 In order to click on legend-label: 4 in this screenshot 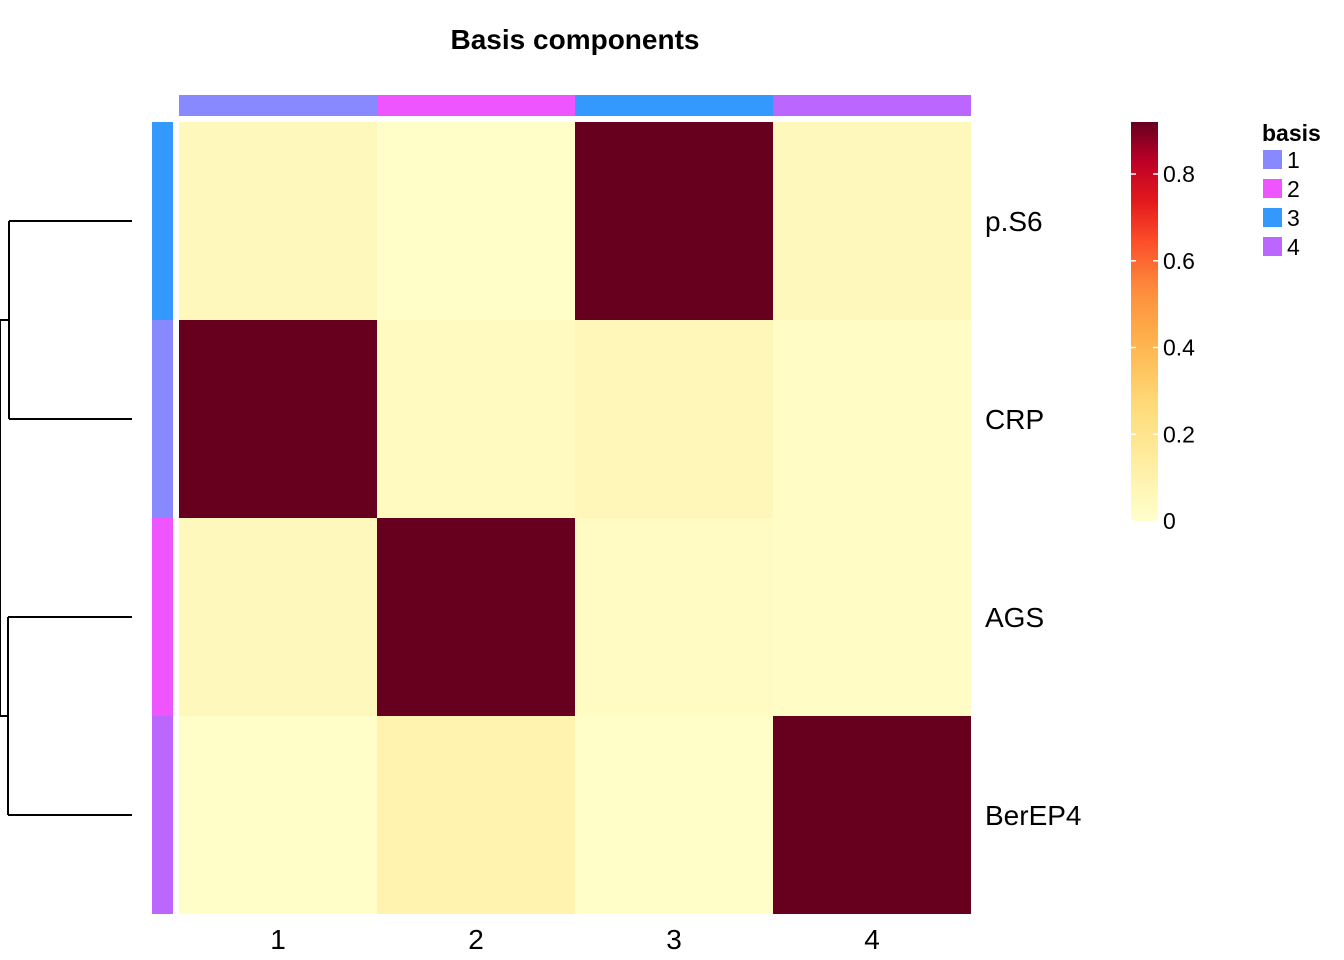, I will do `click(1293, 247)`.